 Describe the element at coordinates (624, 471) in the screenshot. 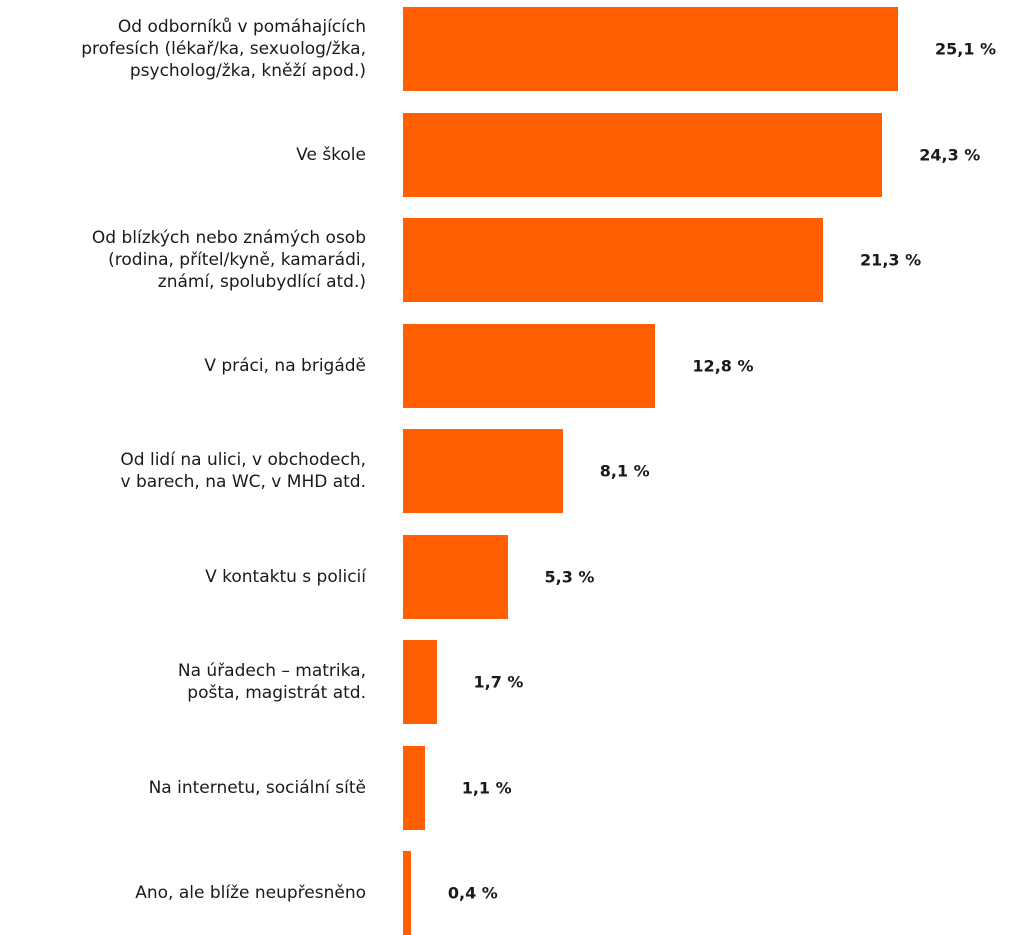

I see `value-label: 8,1 %` at that location.